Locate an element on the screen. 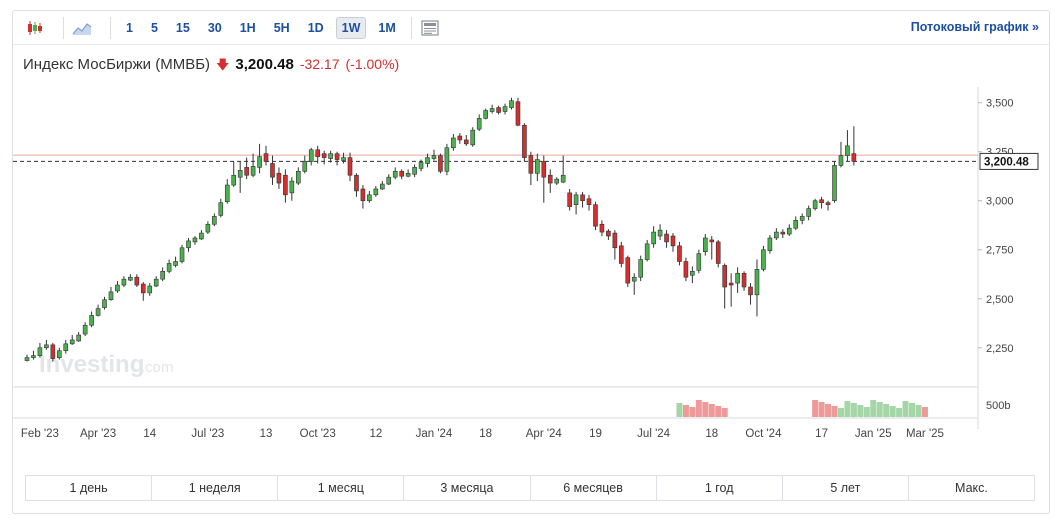 The height and width of the screenshot is (525, 1062). area-chart-icon is located at coordinates (82, 28).